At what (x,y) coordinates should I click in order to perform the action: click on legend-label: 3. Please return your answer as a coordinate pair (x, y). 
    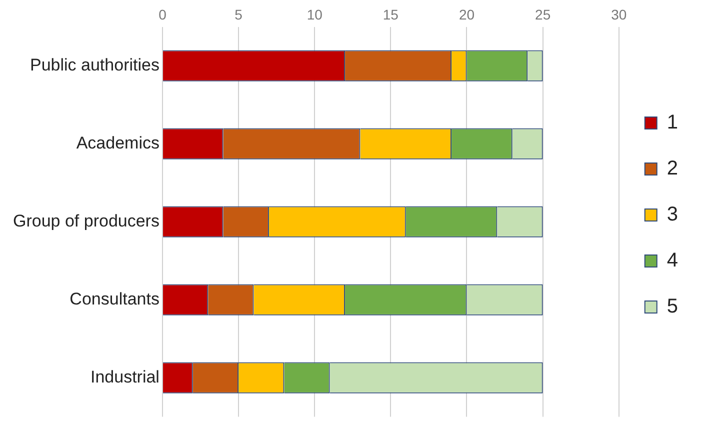
    Looking at the image, I should click on (672, 215).